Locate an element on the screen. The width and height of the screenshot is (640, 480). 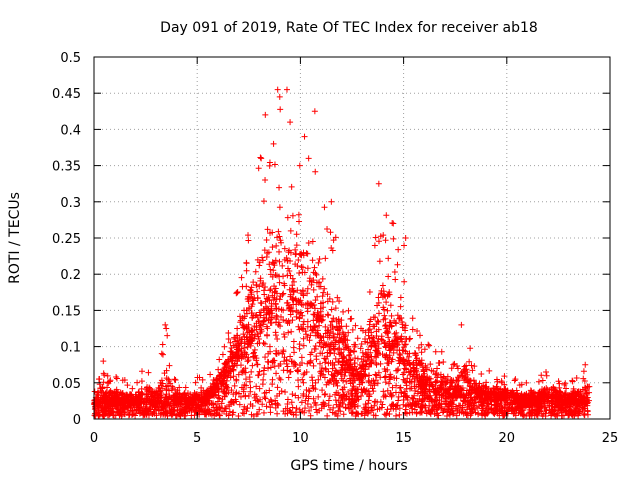
y-tick-label: 0.4 is located at coordinates (70, 130).